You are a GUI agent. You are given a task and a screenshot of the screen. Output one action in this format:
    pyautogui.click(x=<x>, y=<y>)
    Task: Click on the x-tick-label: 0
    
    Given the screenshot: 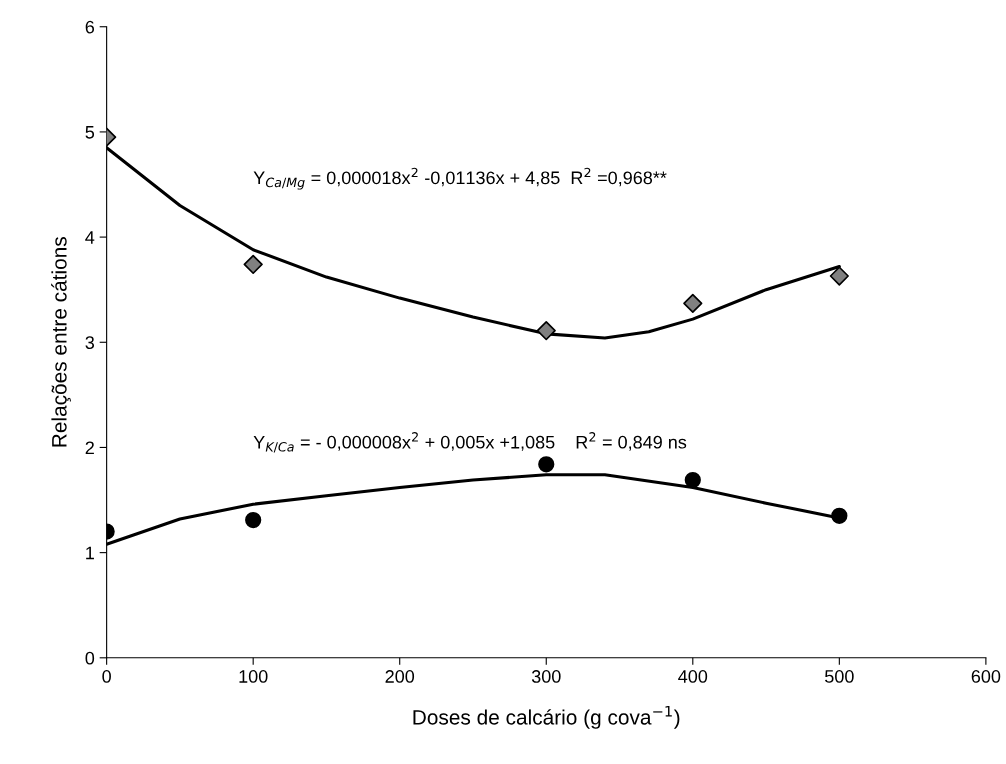 What is the action you would take?
    pyautogui.click(x=106, y=676)
    